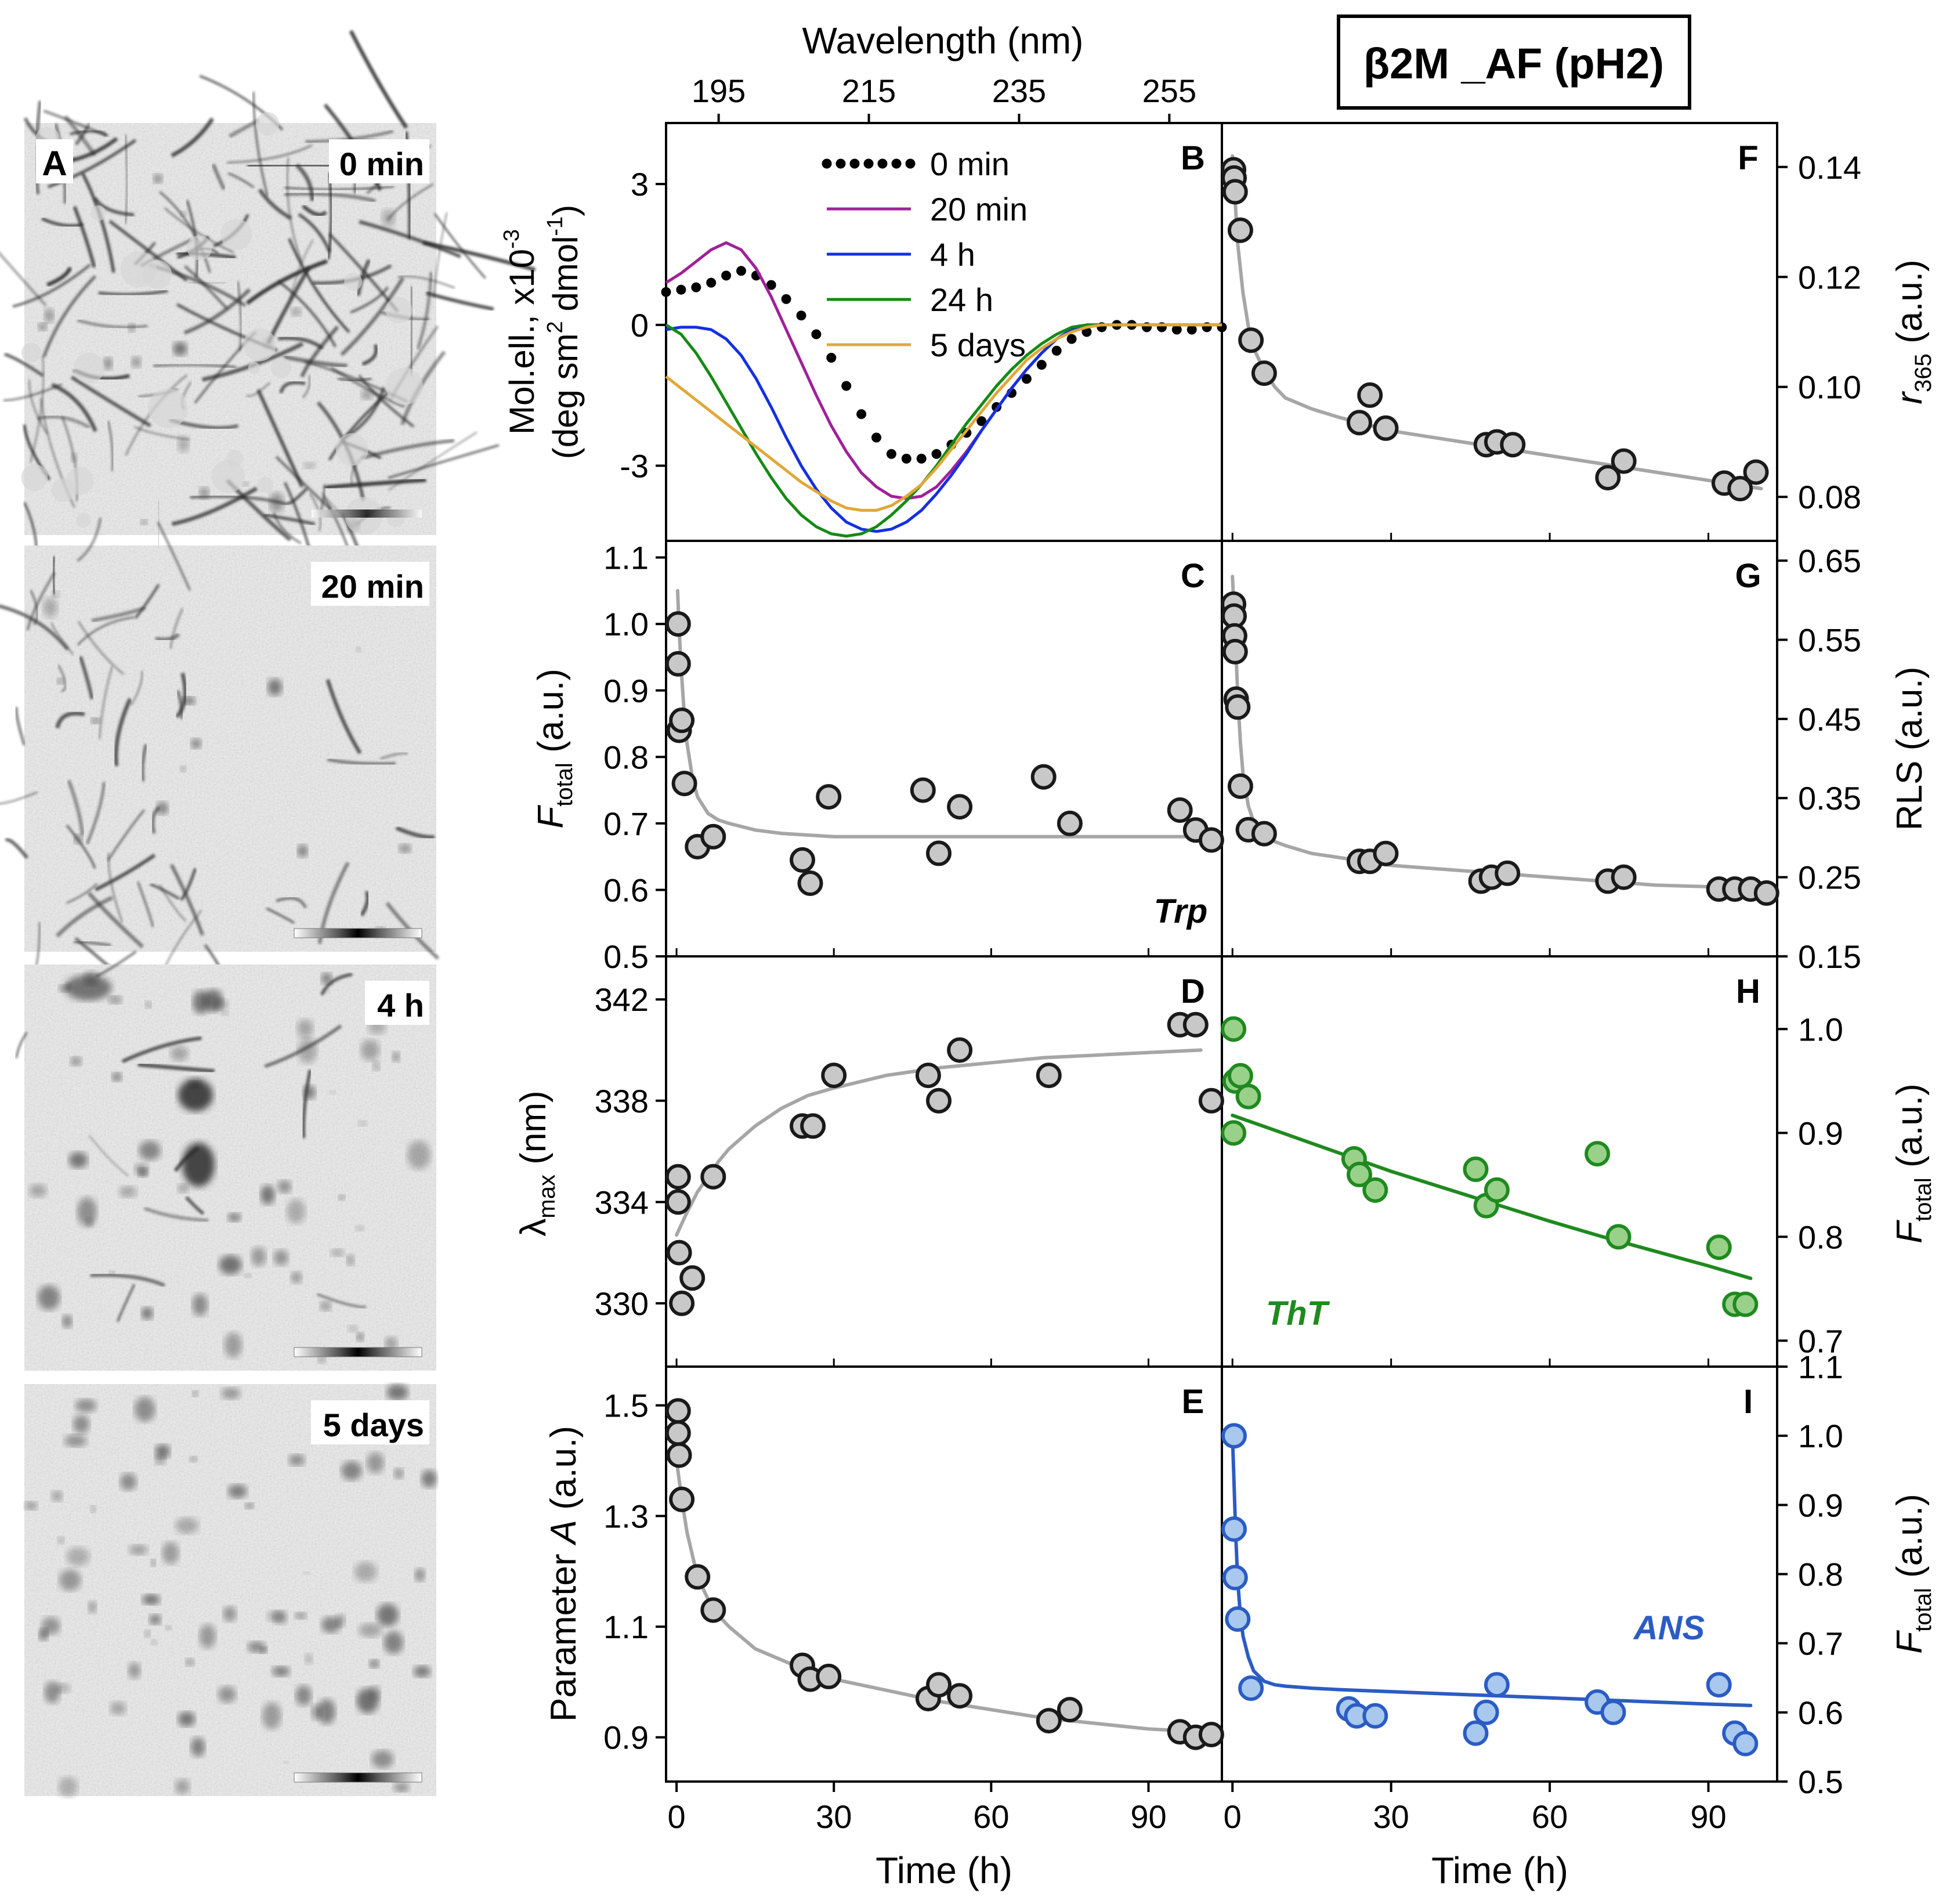  I want to click on y-label-text: F, so click(1910, 1232).